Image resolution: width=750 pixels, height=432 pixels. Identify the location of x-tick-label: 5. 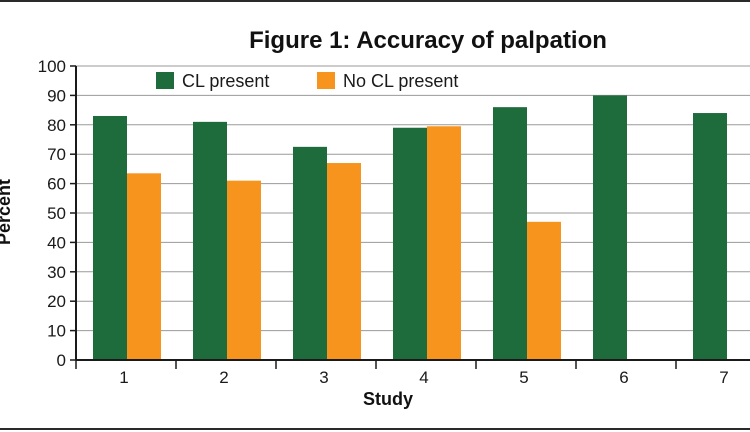
(523, 377).